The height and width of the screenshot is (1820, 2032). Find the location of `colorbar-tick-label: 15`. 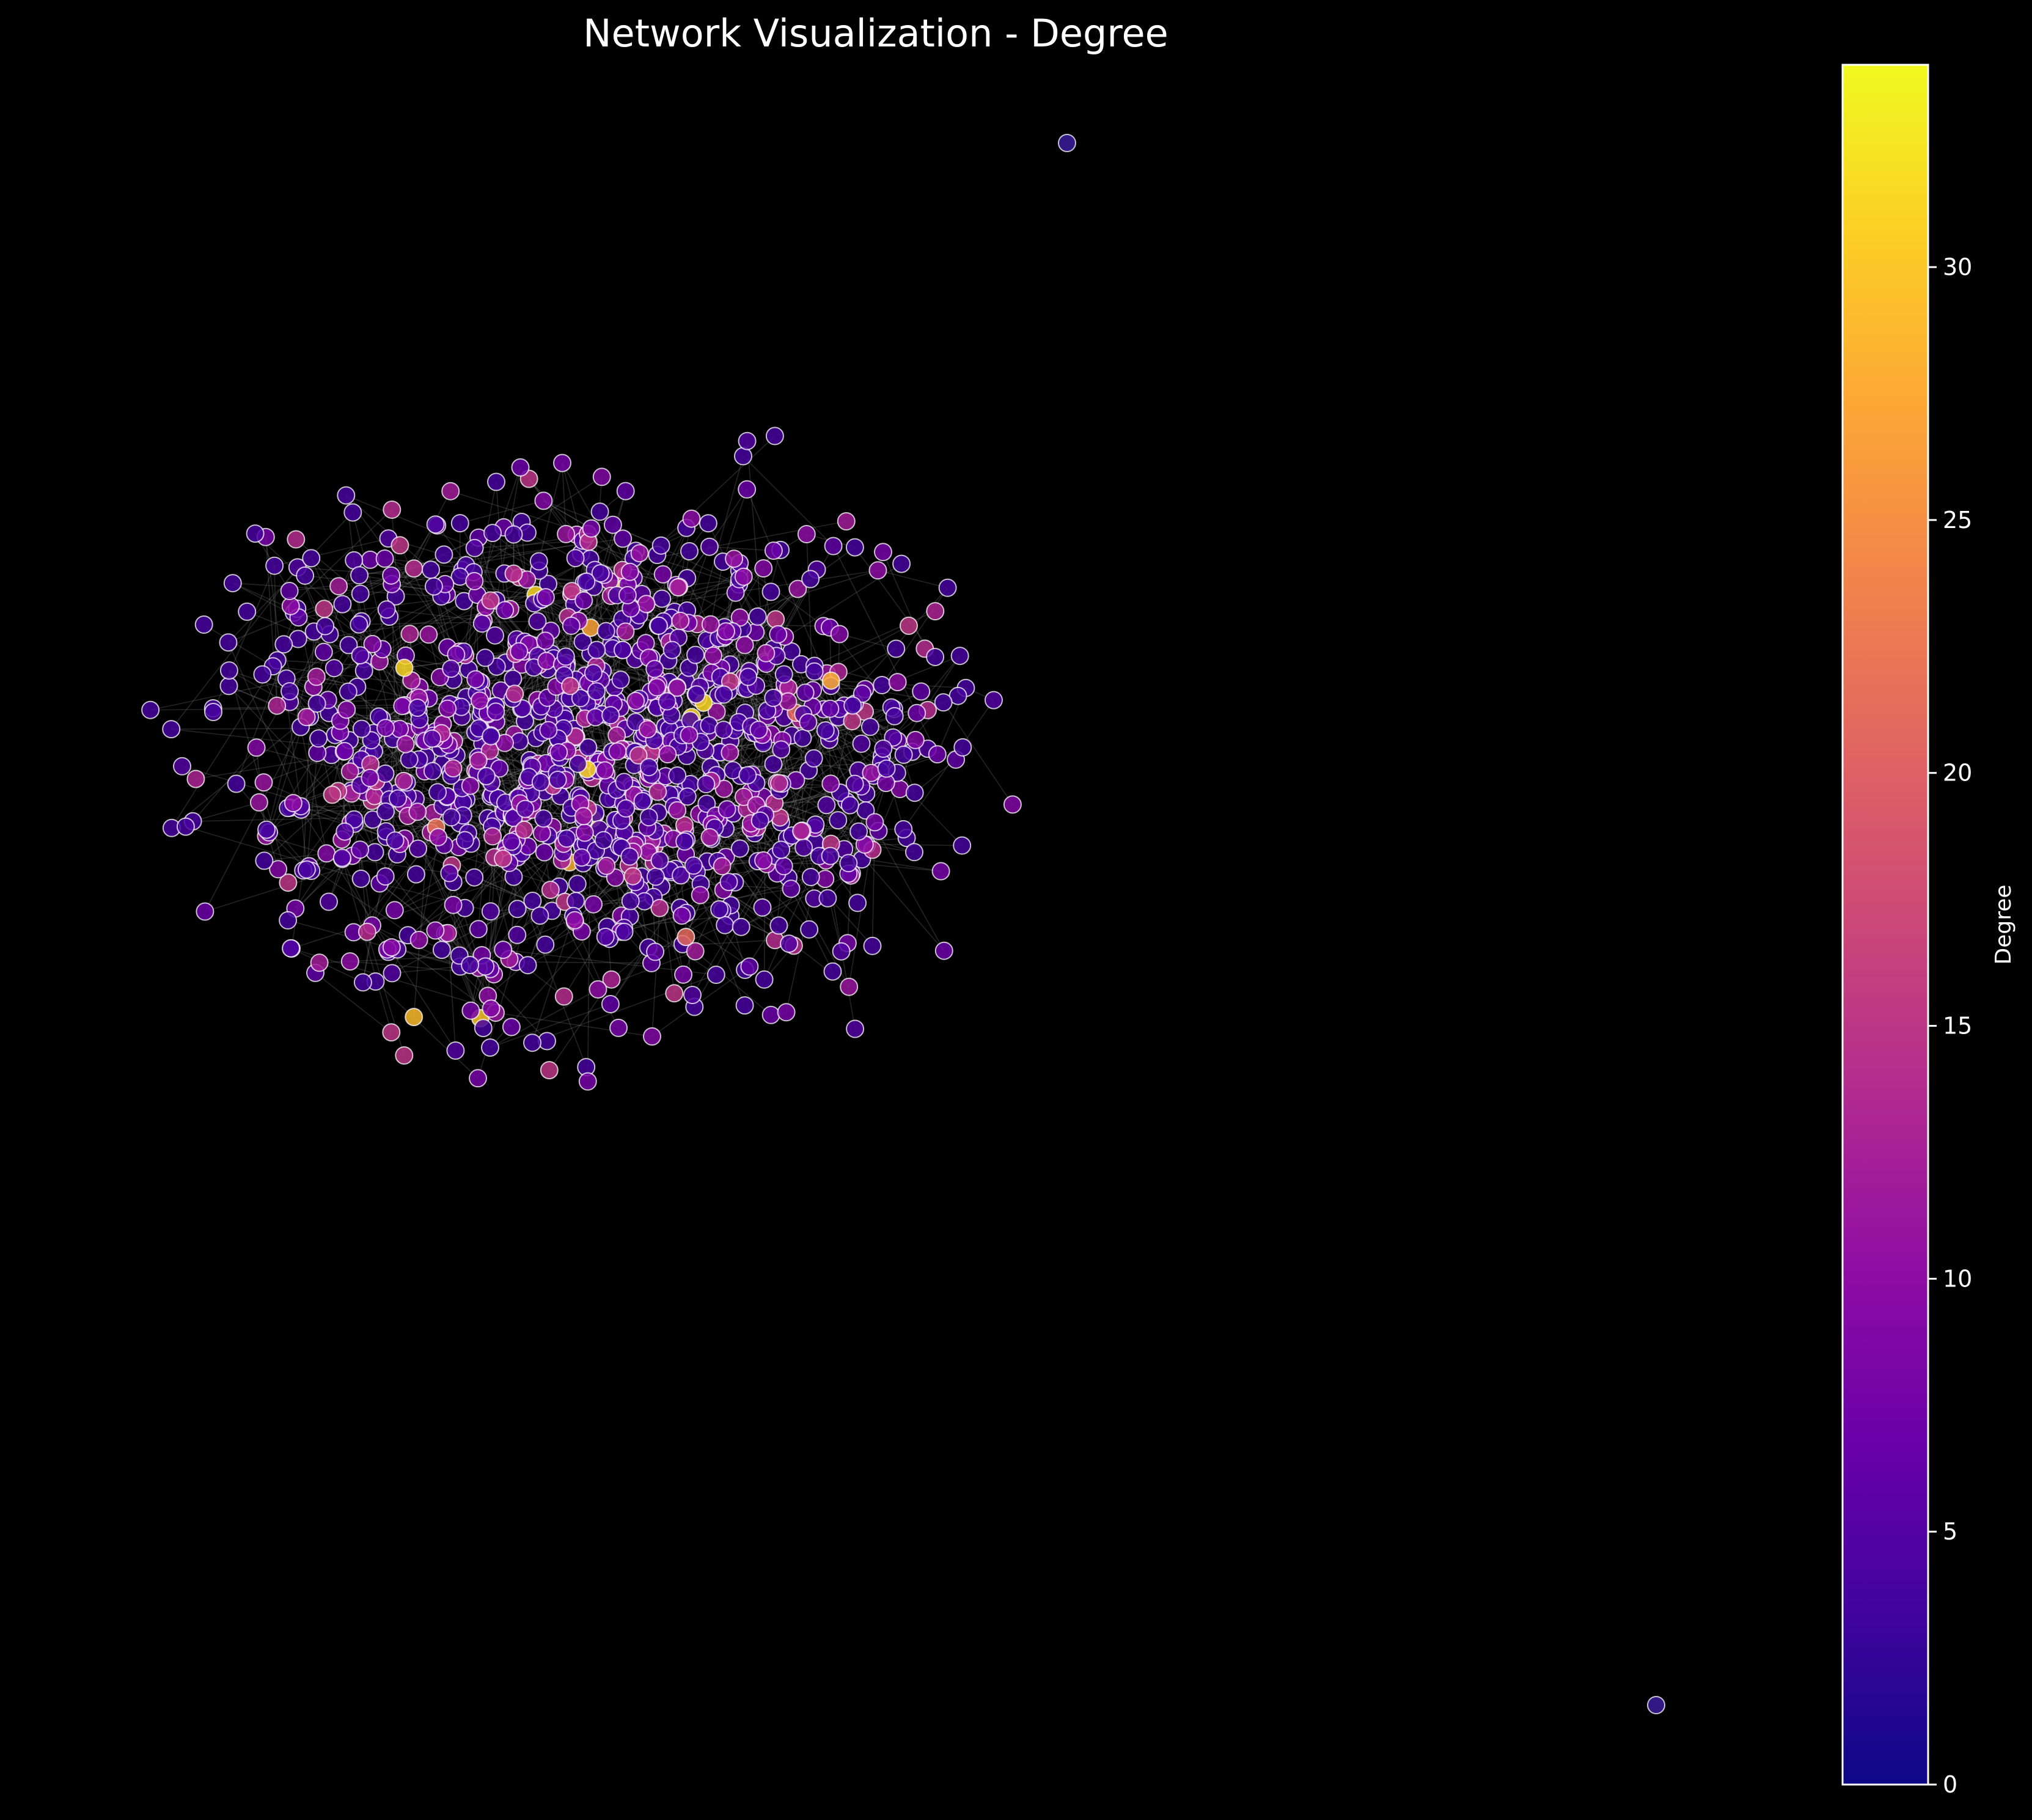

colorbar-tick-label: 15 is located at coordinates (1957, 1026).